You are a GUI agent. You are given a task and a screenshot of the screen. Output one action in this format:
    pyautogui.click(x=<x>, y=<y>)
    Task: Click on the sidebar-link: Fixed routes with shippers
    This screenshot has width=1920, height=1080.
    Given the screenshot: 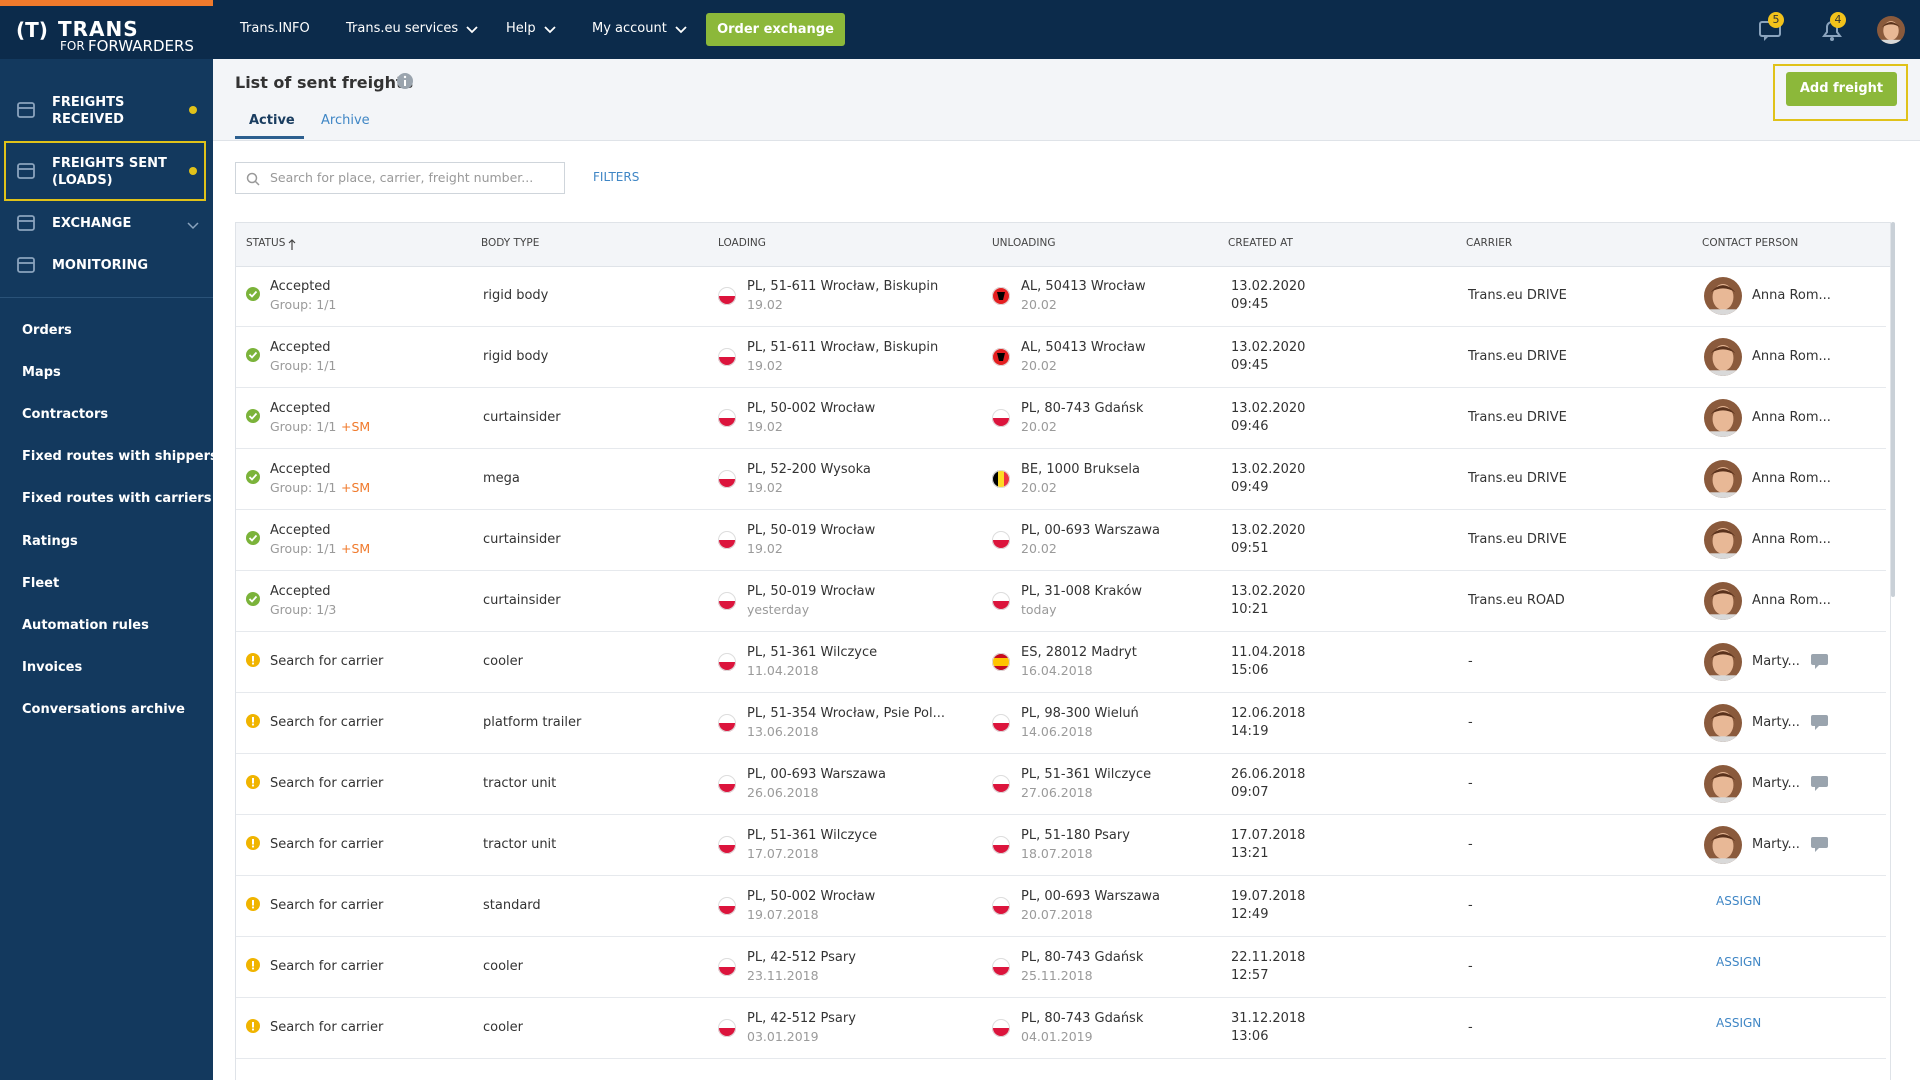 What is the action you would take?
    pyautogui.click(x=120, y=457)
    